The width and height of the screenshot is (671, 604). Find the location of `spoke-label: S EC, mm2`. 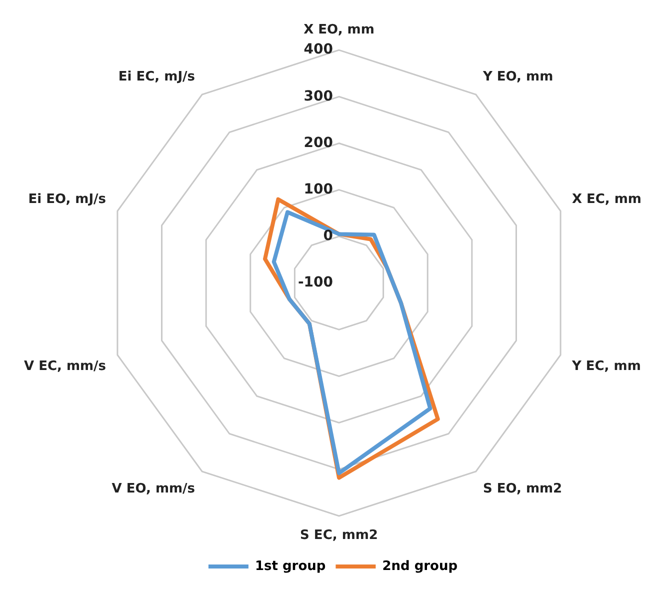

spoke-label: S EC, mm2 is located at coordinates (339, 536).